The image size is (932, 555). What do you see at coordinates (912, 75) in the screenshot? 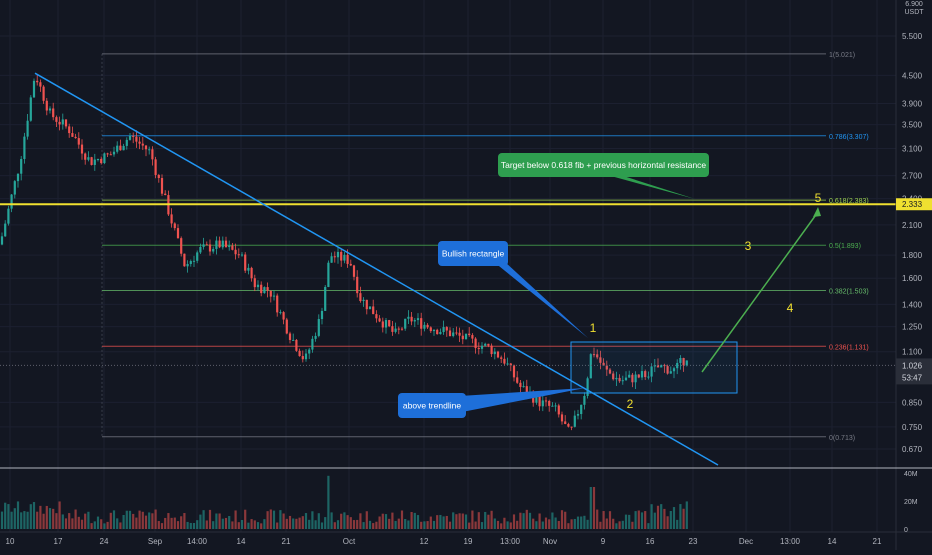
I see `price-tick-label: 4.500` at bounding box center [912, 75].